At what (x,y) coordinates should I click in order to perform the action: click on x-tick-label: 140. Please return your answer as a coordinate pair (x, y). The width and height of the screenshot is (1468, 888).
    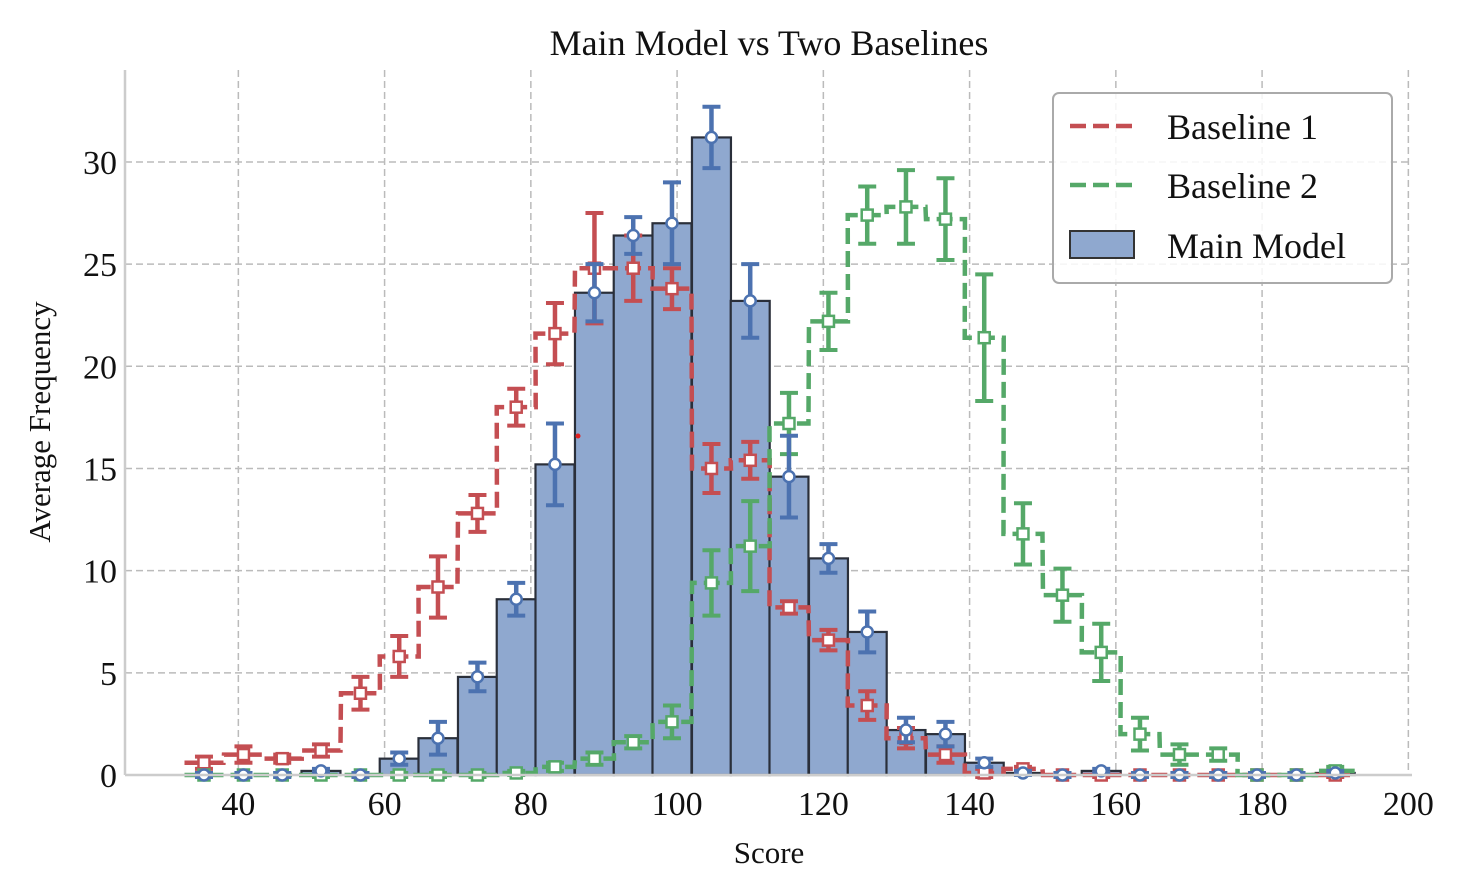
    Looking at the image, I should click on (969, 804).